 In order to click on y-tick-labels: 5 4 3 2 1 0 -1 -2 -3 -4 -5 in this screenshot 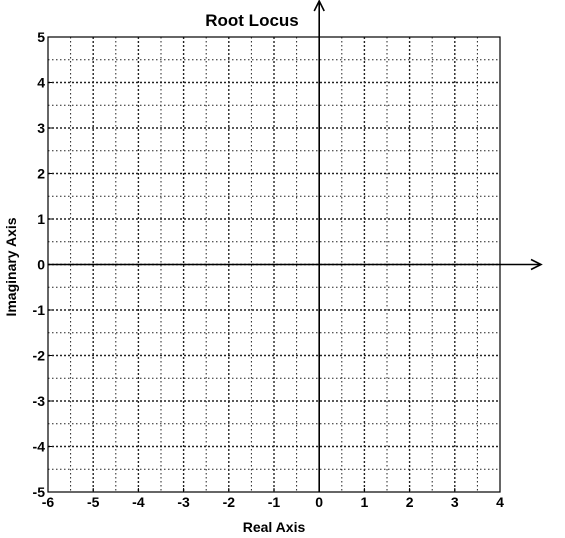, I will do `click(42, 264)`.